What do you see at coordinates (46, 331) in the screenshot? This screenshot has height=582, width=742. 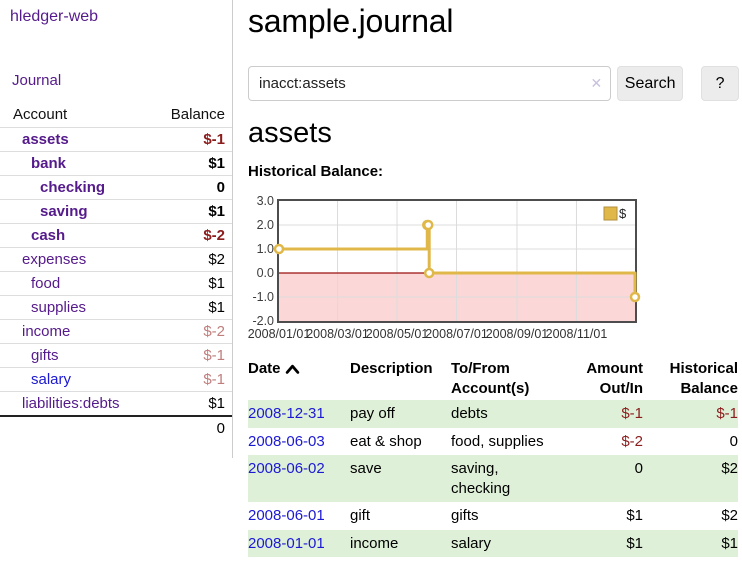 I see `account-link: income` at bounding box center [46, 331].